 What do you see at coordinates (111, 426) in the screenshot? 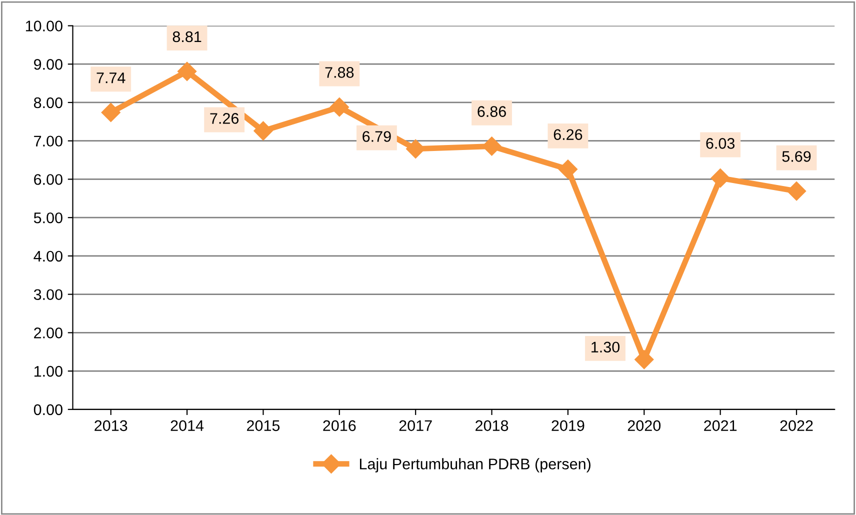
I see `x-tick-label: 2013` at bounding box center [111, 426].